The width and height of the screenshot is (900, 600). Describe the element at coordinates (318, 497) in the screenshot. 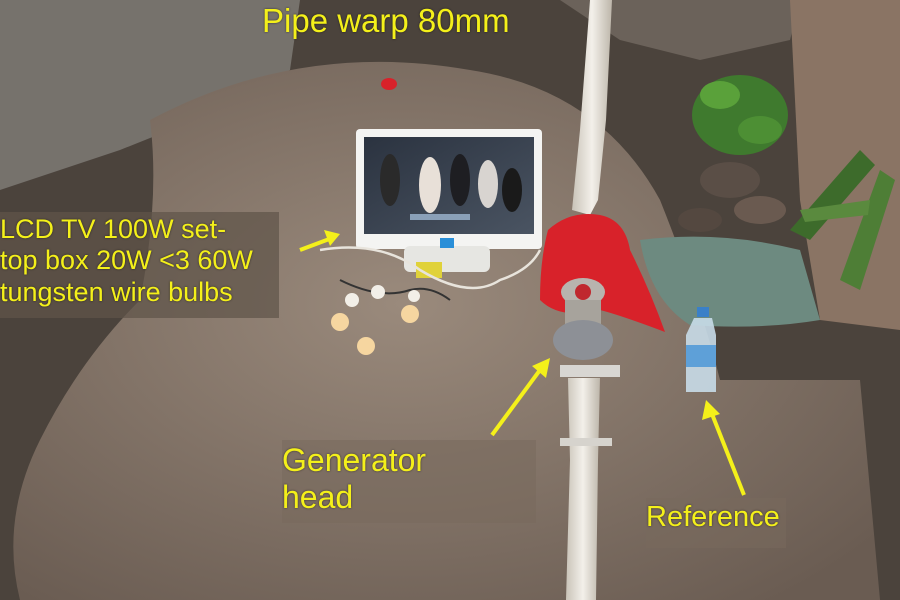

I see `label-generator-line2: head` at that location.